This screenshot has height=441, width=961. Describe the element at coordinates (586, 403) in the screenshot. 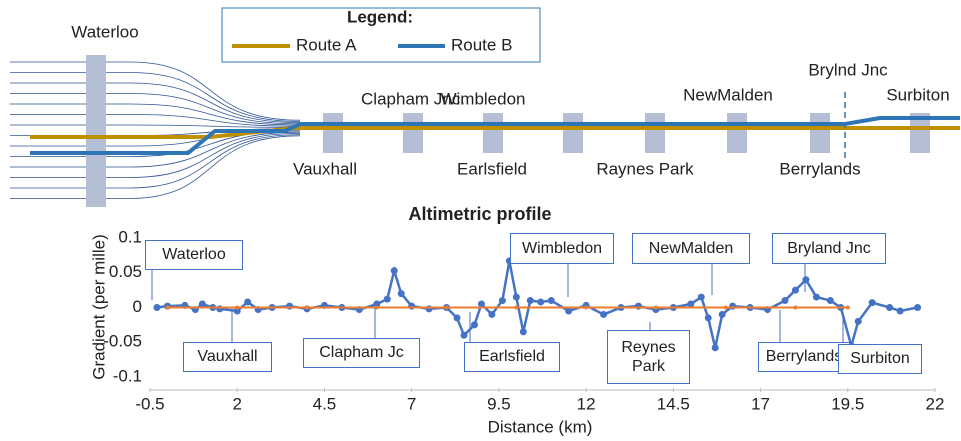

I see `x-tick-label: 12` at that location.